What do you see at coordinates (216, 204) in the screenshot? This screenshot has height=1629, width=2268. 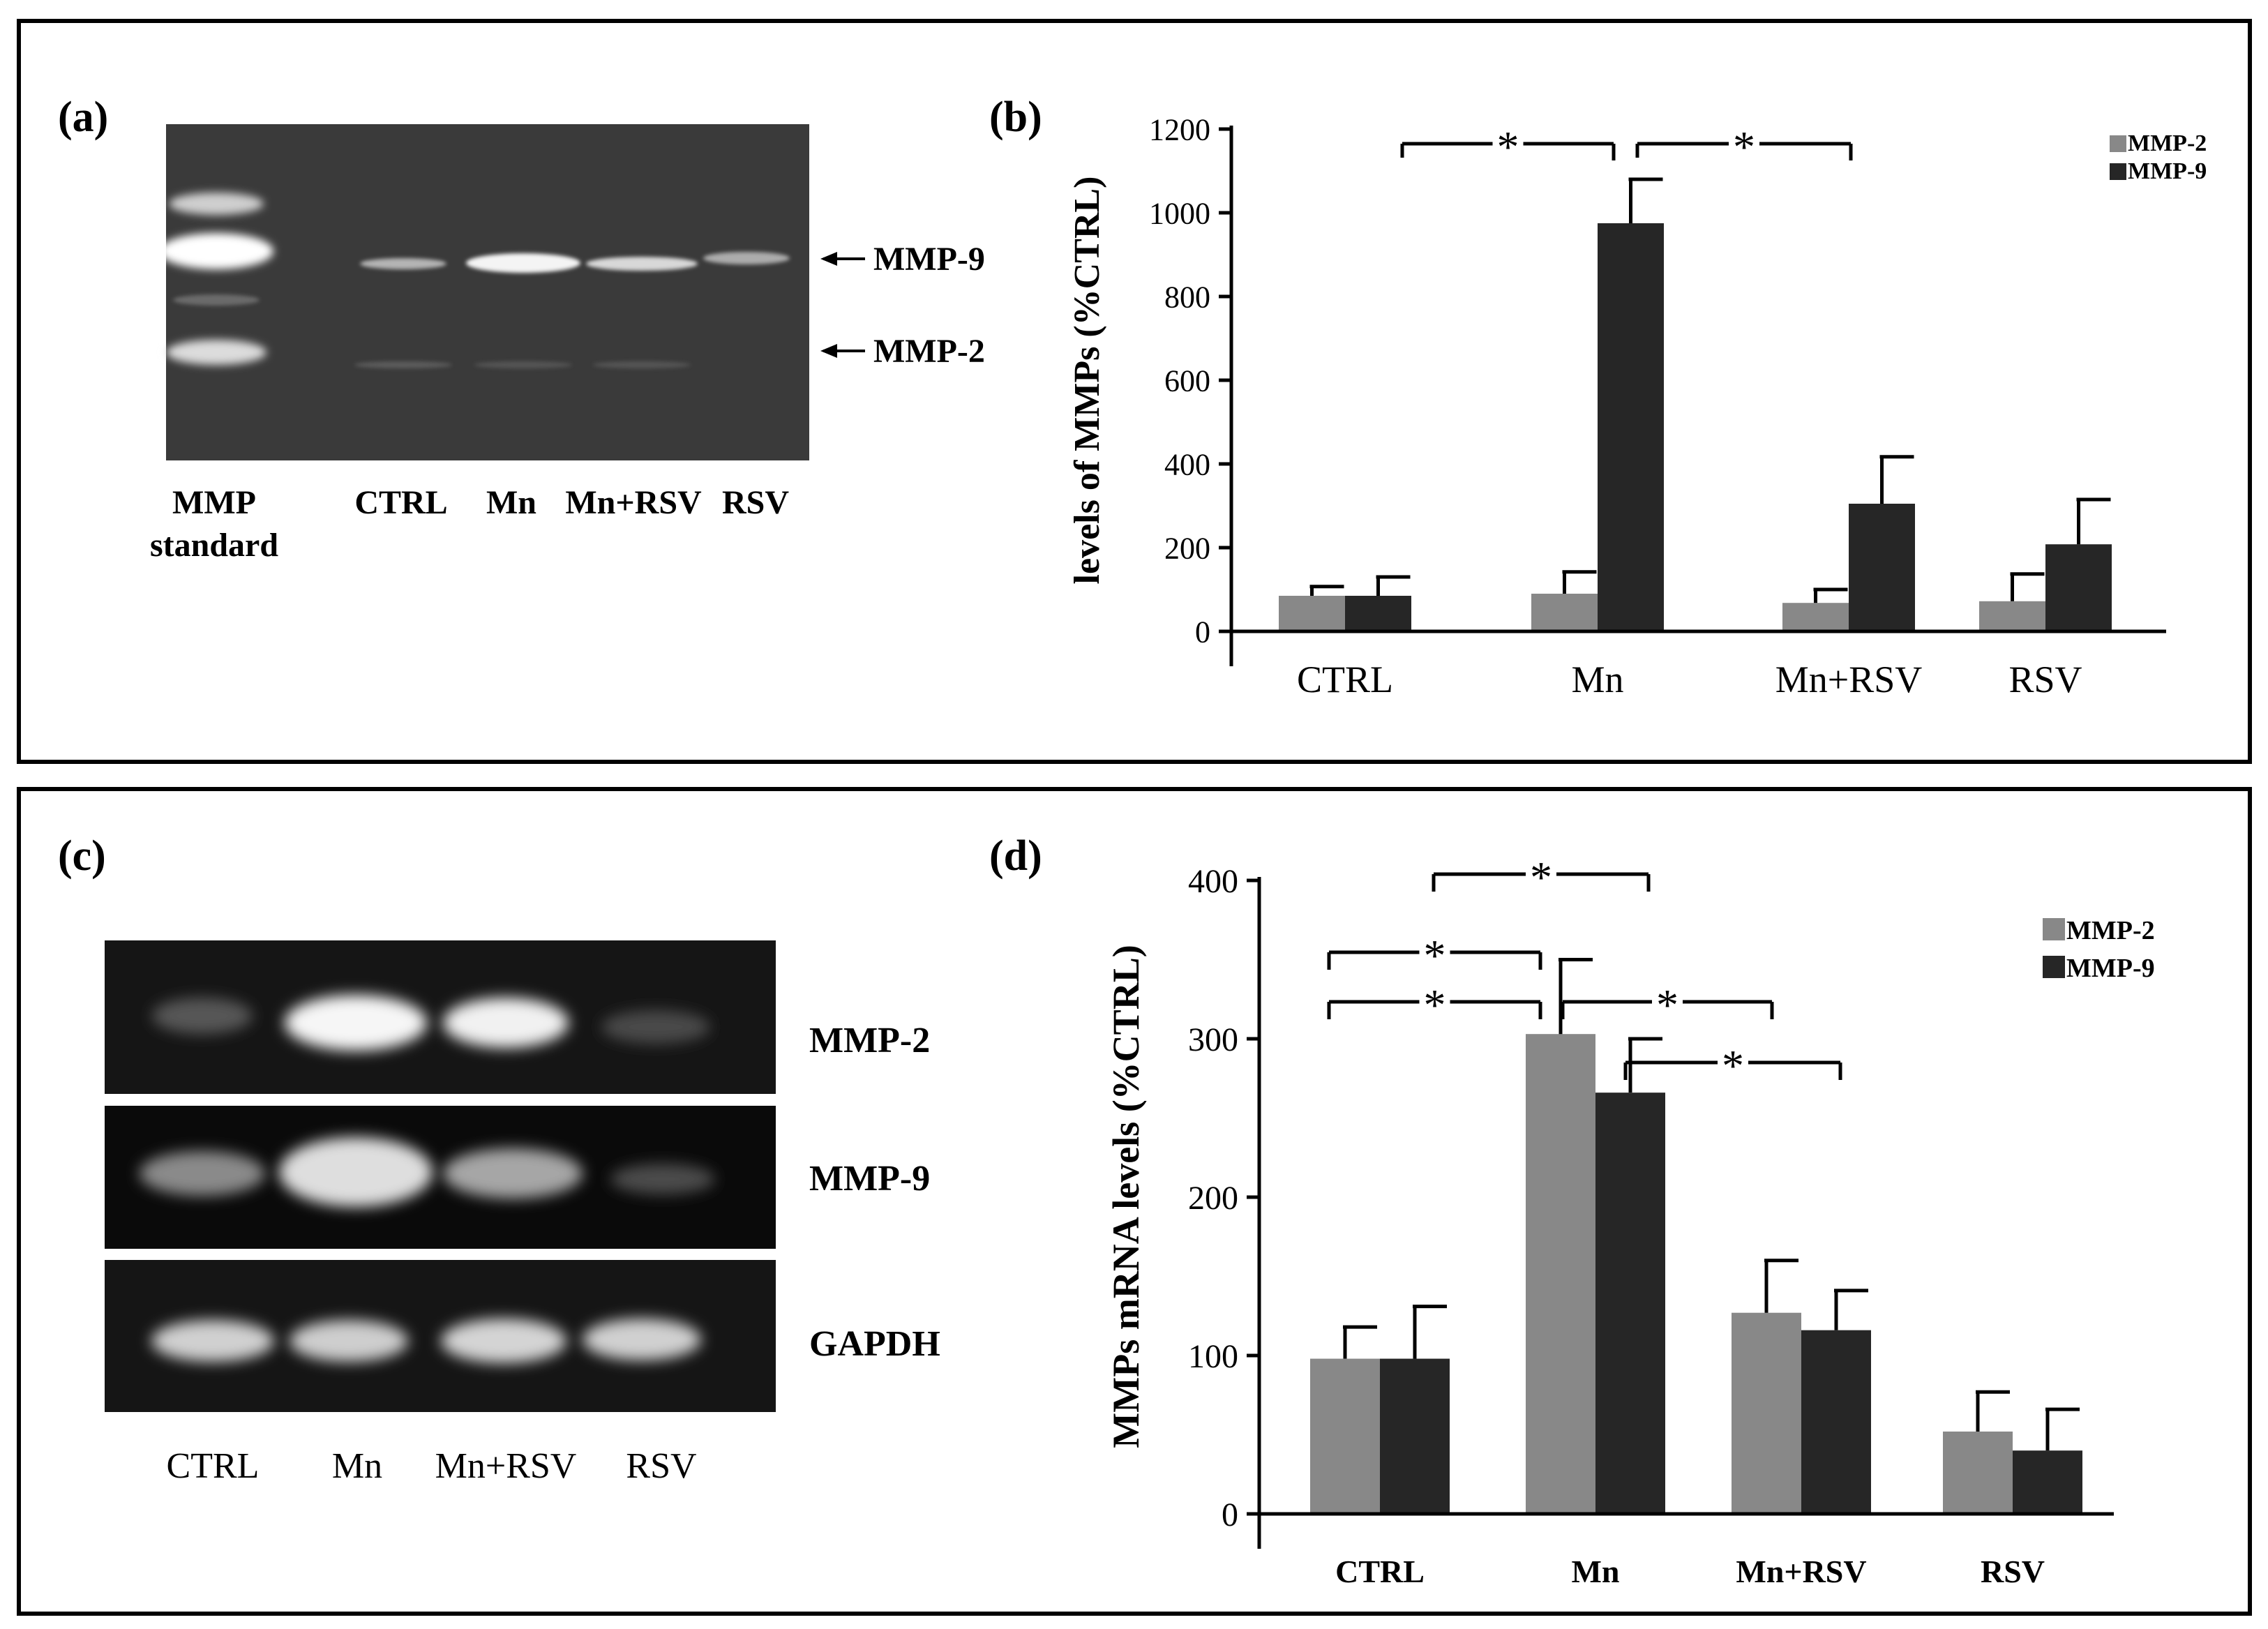 I see `standard-band-top` at bounding box center [216, 204].